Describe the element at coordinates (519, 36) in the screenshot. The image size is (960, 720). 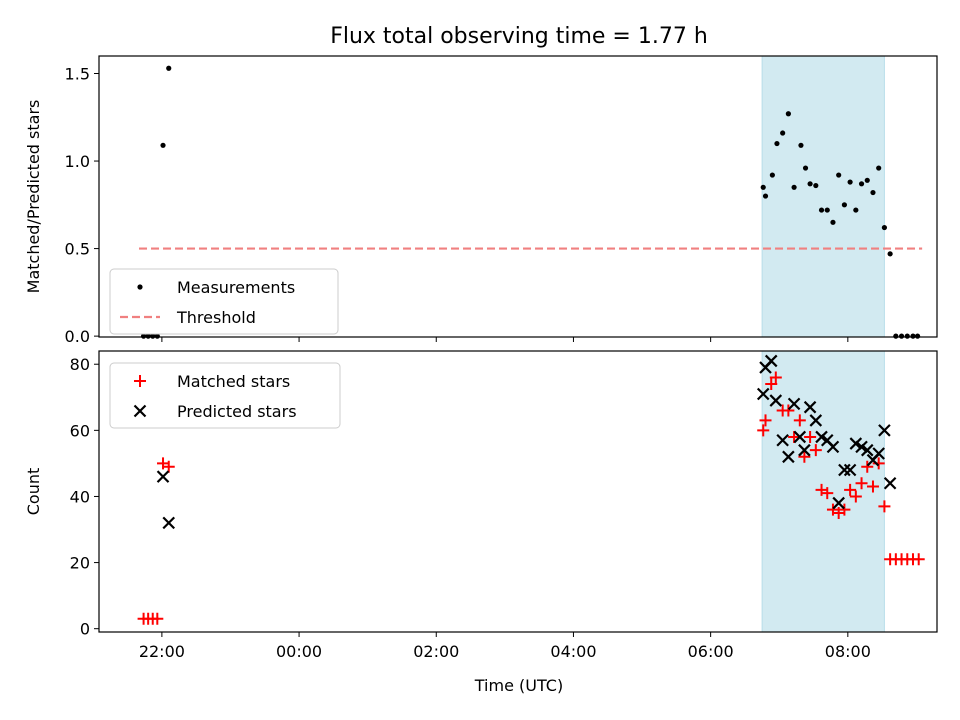
I see `chart-title: Flux total observing time = 1.77 h` at that location.